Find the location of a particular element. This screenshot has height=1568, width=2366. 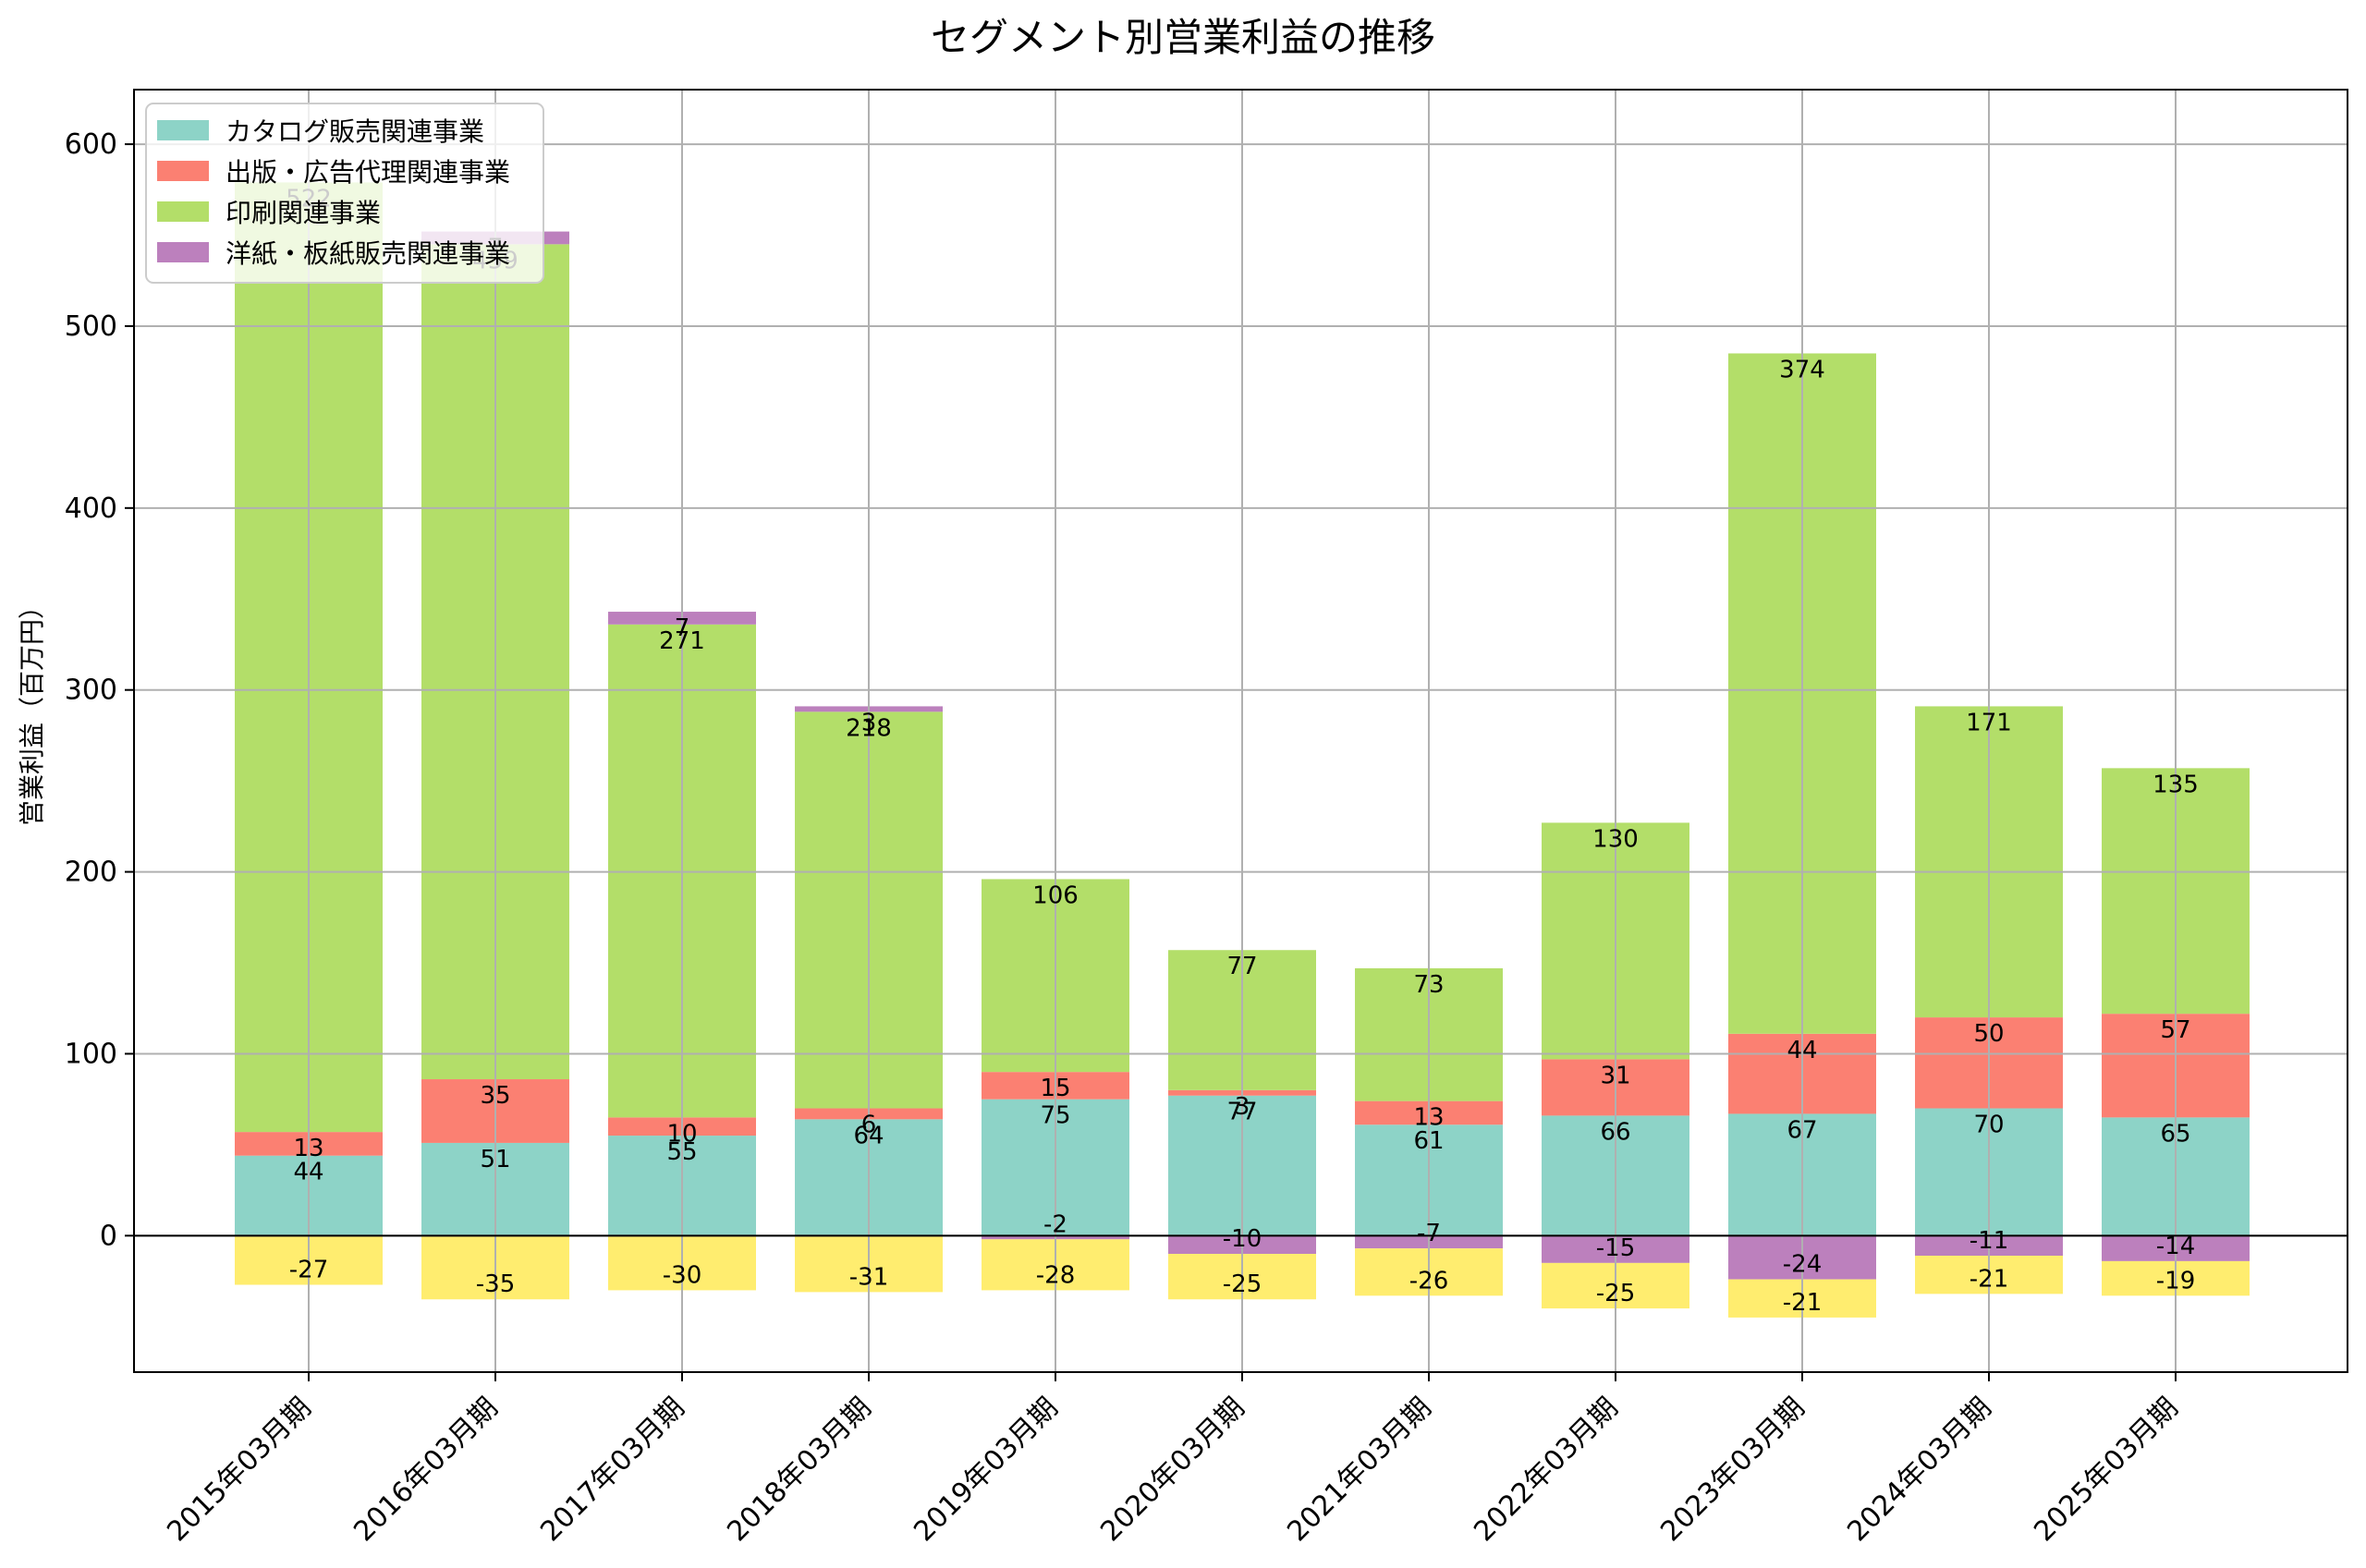

x-tick-label: 2022年03月期 is located at coordinates (1546, 1470).